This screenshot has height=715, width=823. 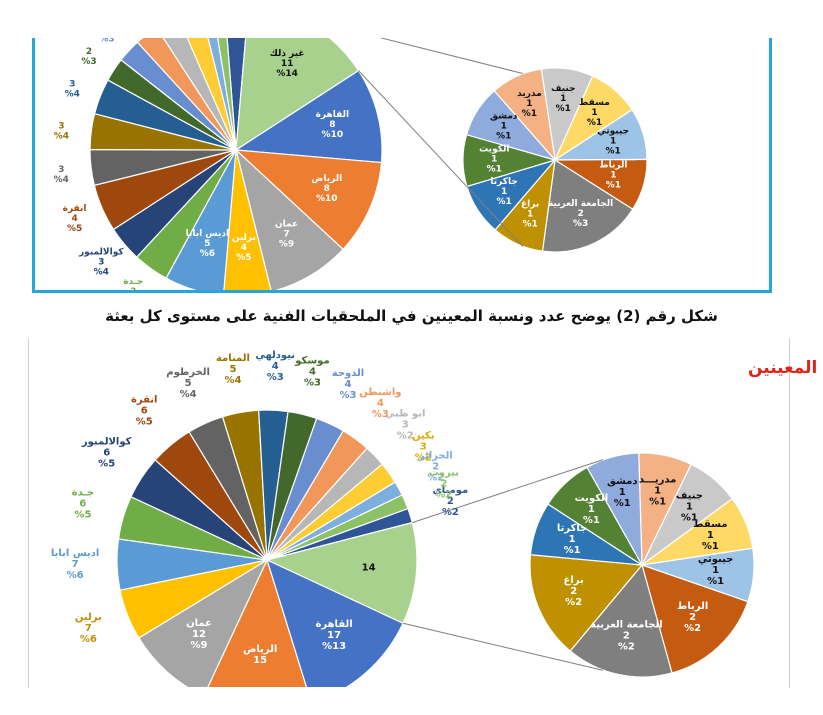 I want to click on slice-label: ابو ظبي 3 %2, so click(x=405, y=425).